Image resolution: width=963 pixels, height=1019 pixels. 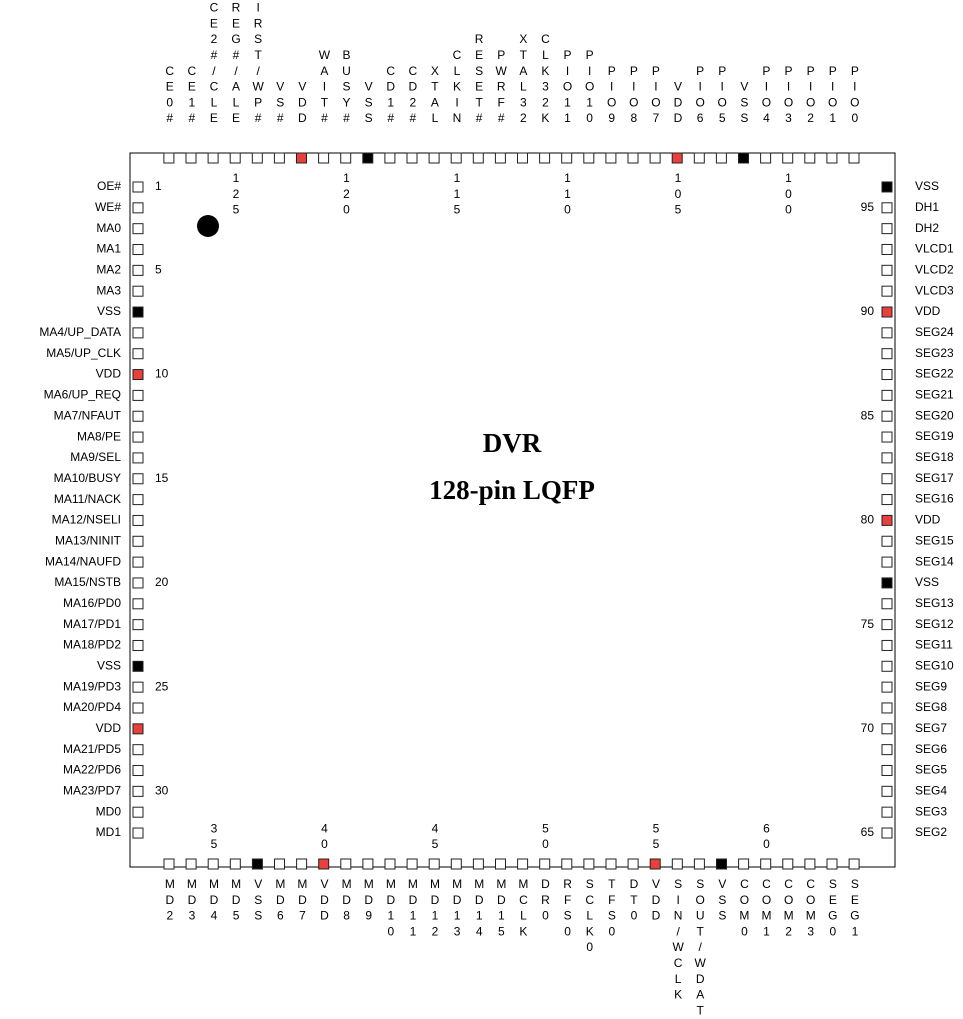 What do you see at coordinates (568, 194) in the screenshot?
I see `pin-number: 110` at bounding box center [568, 194].